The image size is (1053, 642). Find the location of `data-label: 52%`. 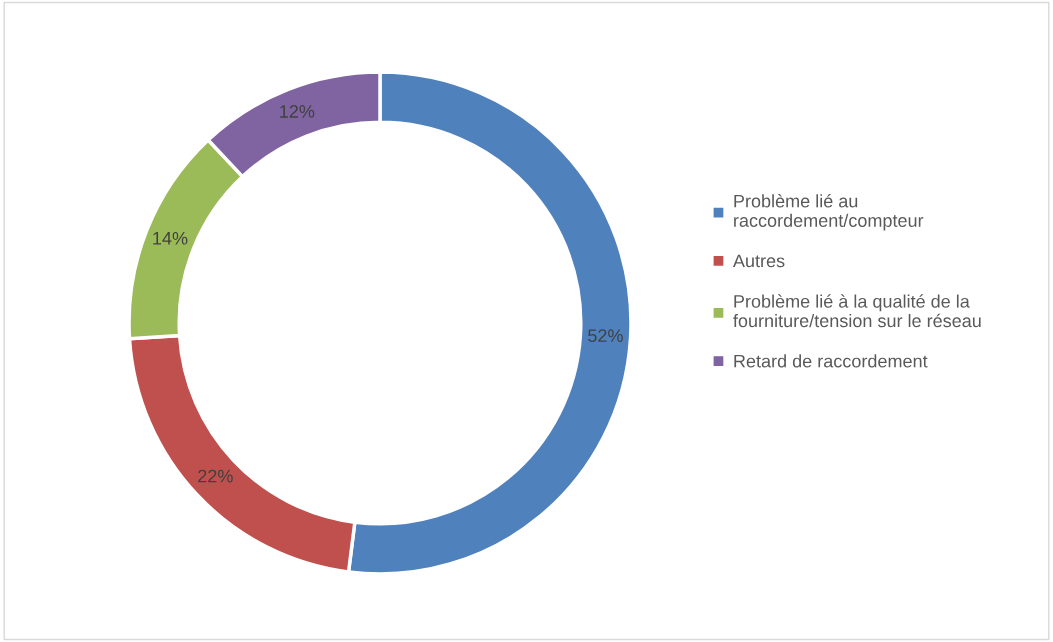

data-label: 52% is located at coordinates (605, 336).